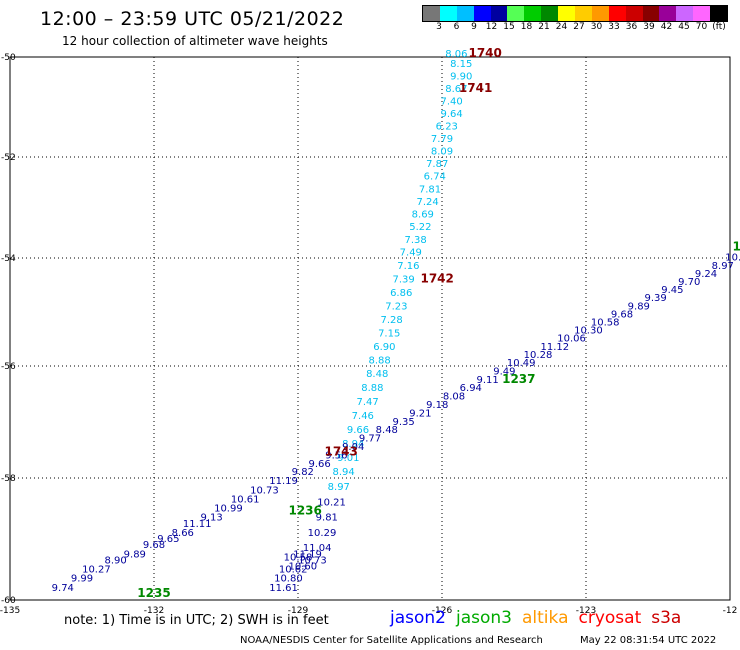 This screenshot has width=740, height=650. I want to click on swh-value: 6.74, so click(435, 177).